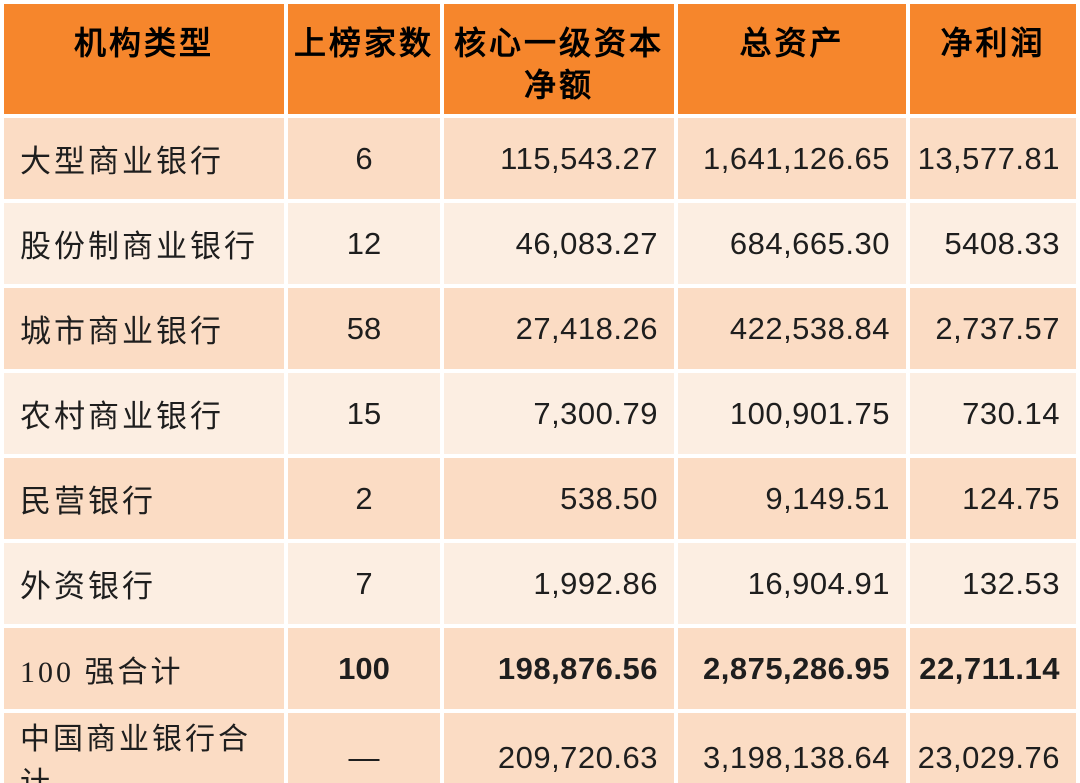  What do you see at coordinates (993, 583) in the screenshot?
I see `profit-cell: 132.53` at bounding box center [993, 583].